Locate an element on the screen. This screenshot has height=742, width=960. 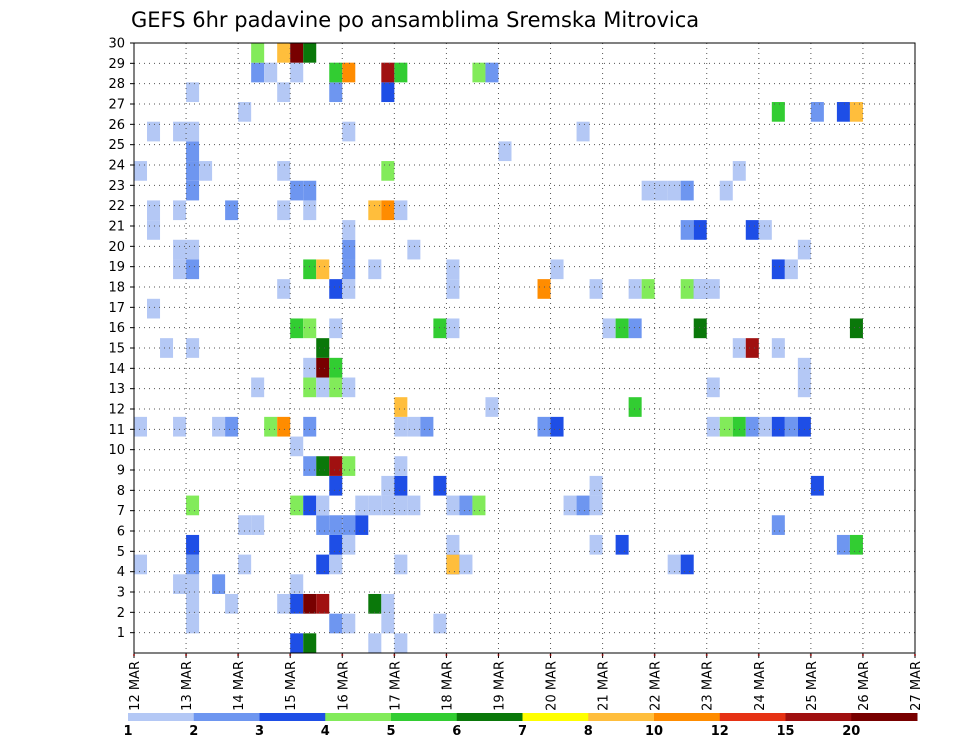
x-tick-label: 20 MAR is located at coordinates (552, 686).